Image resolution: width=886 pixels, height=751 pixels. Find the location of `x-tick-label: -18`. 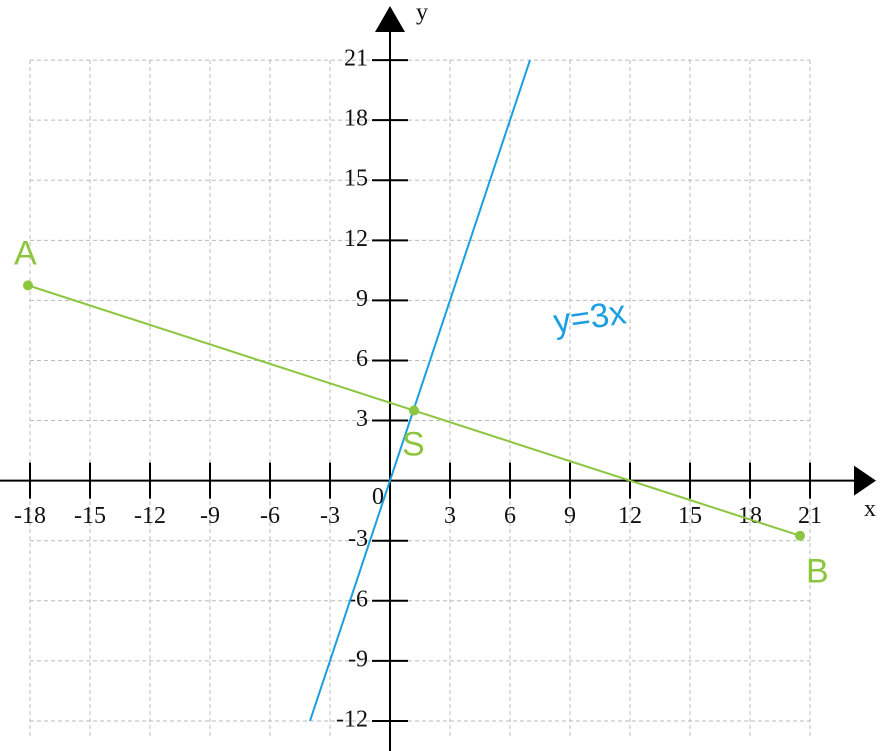

x-tick-label: -18 is located at coordinates (30, 516).